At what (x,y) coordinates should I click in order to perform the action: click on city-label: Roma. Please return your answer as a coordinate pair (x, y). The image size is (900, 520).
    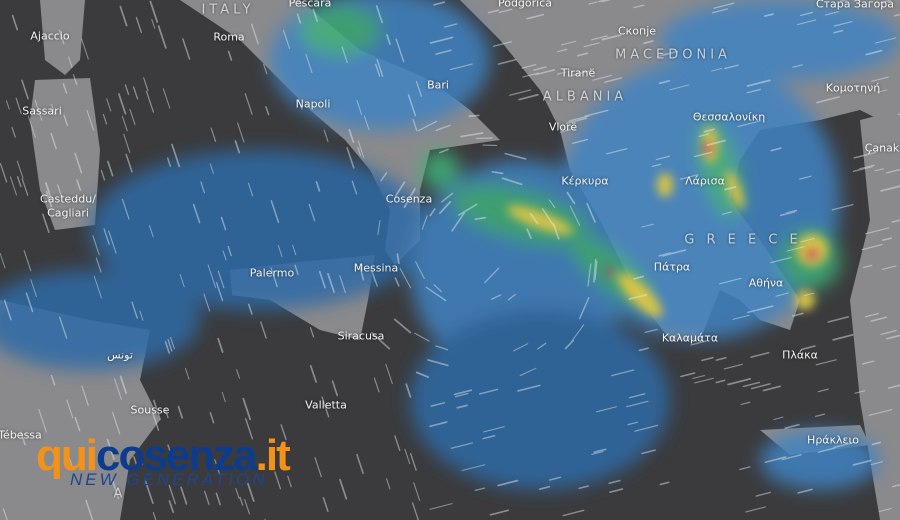
    Looking at the image, I should click on (229, 37).